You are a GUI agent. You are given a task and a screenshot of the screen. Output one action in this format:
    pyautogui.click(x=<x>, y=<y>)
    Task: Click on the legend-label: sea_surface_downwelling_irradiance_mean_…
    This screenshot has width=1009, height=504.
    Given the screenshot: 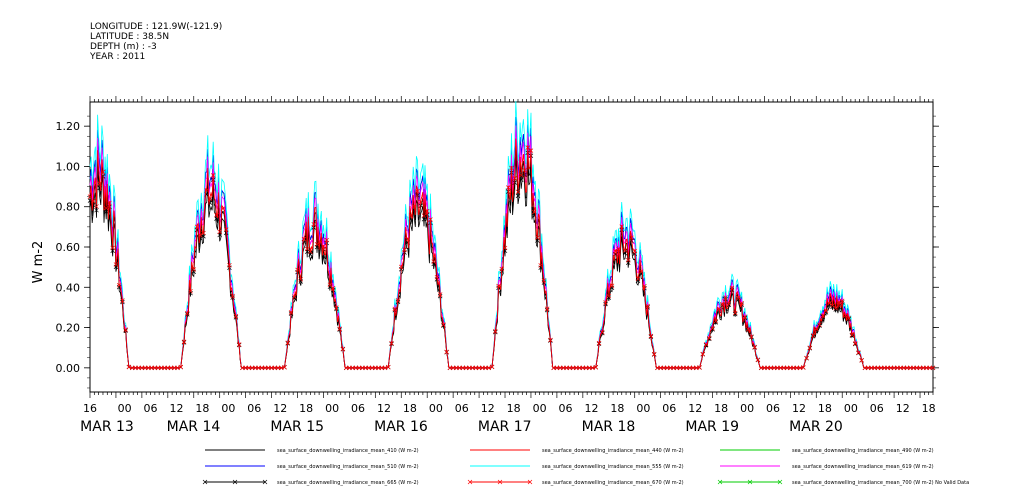 What is the action you would take?
    pyautogui.click(x=348, y=467)
    